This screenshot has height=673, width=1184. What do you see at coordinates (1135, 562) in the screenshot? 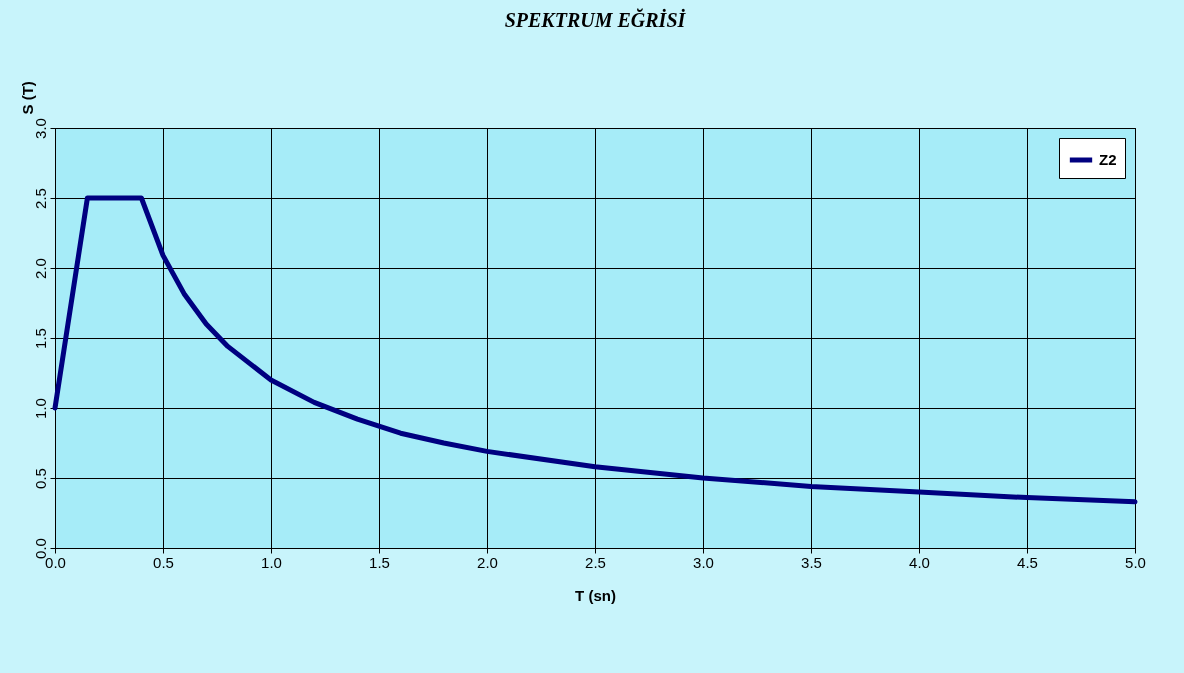
I see `x-tick-label: 5.0` at bounding box center [1135, 562].